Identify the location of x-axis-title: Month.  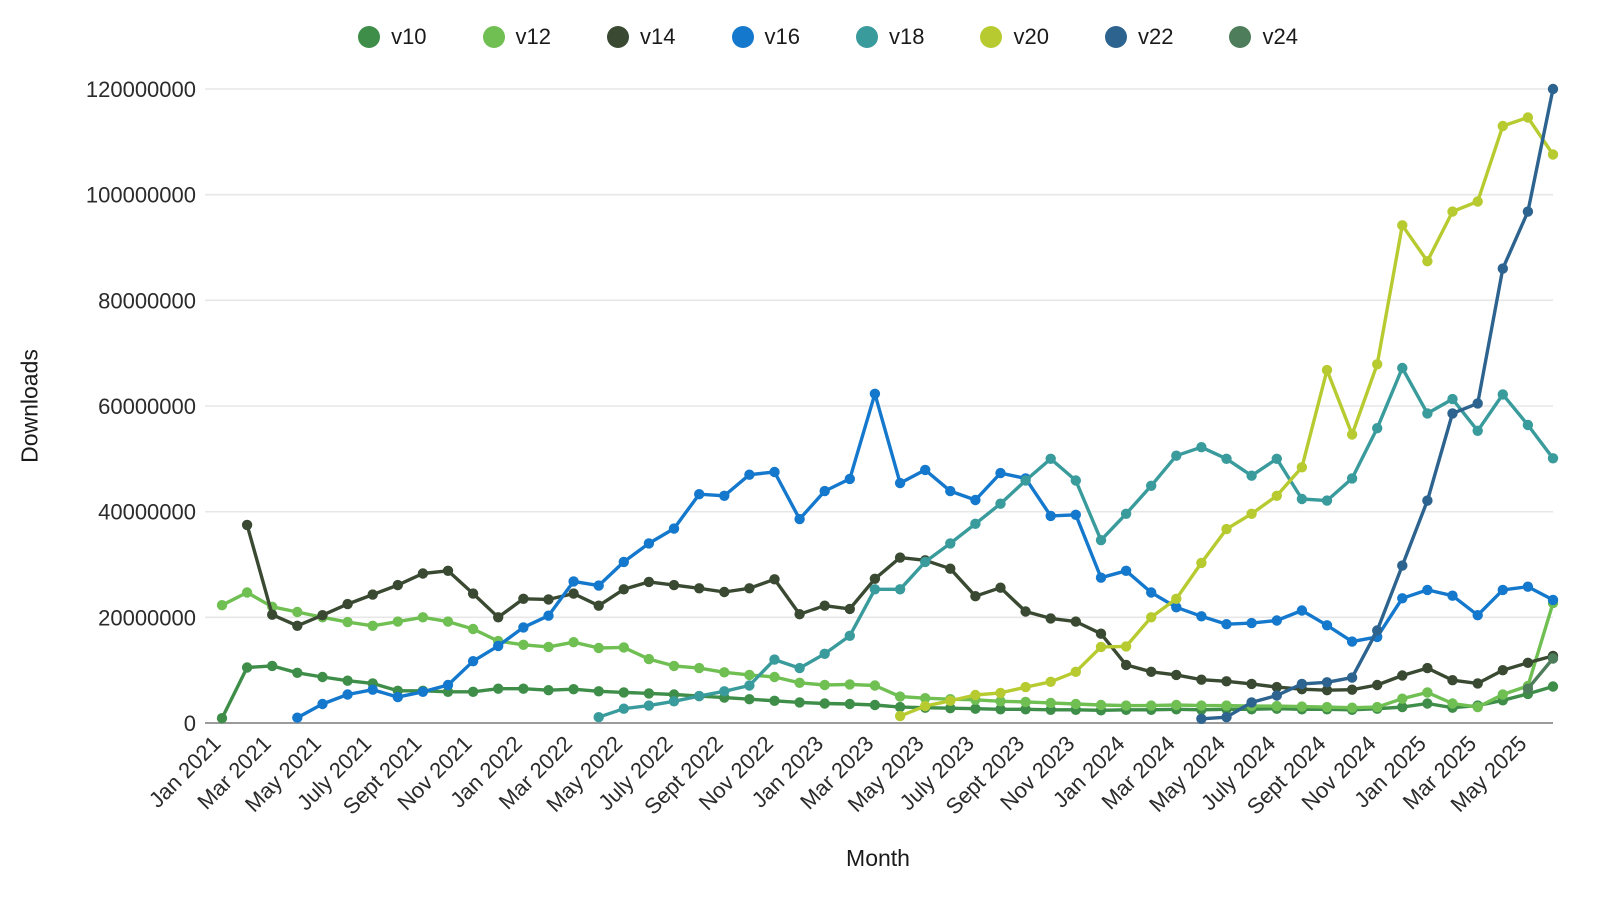
(878, 858).